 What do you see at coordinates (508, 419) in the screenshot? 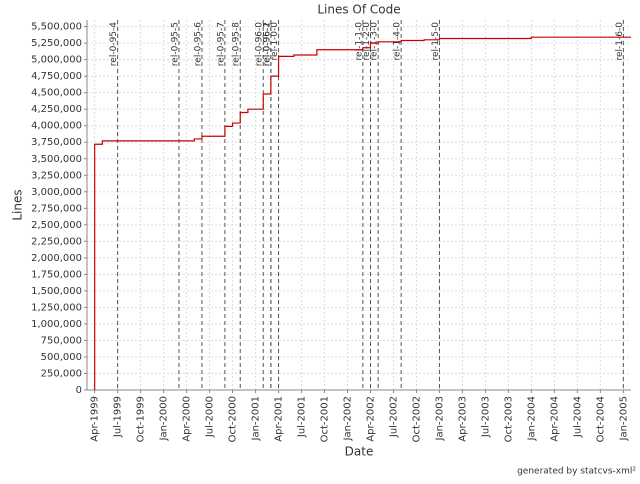
I see `x-tick-label: Oct-2003` at bounding box center [508, 419].